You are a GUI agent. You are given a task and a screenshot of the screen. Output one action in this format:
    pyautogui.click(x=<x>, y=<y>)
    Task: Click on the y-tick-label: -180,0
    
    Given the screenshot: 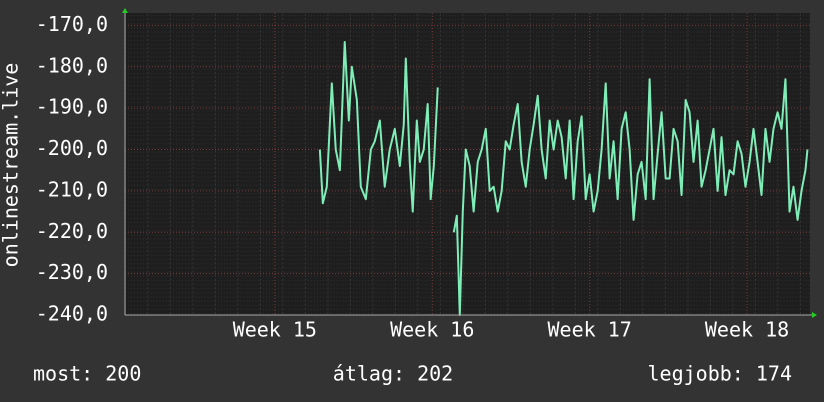 What is the action you would take?
    pyautogui.click(x=72, y=65)
    